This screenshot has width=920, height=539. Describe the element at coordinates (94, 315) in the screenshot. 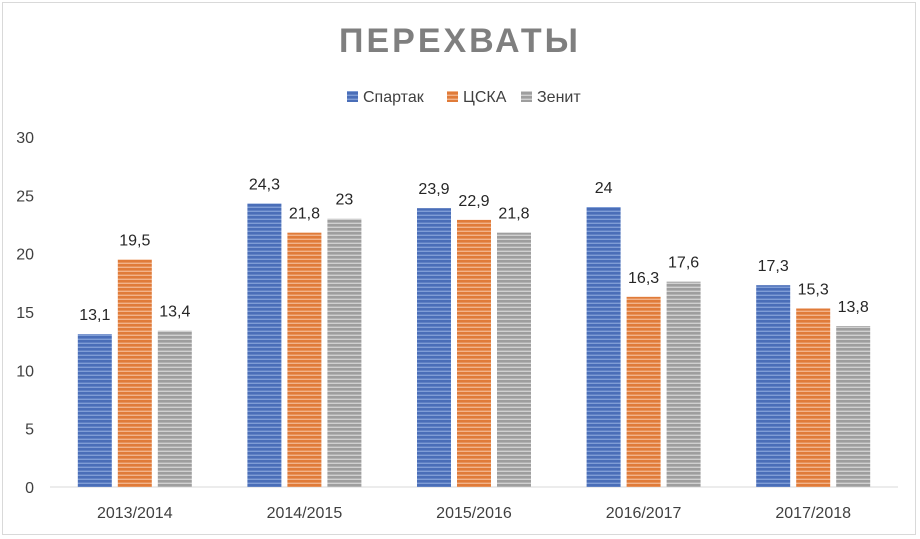

I see `data-label: 13,1` at that location.